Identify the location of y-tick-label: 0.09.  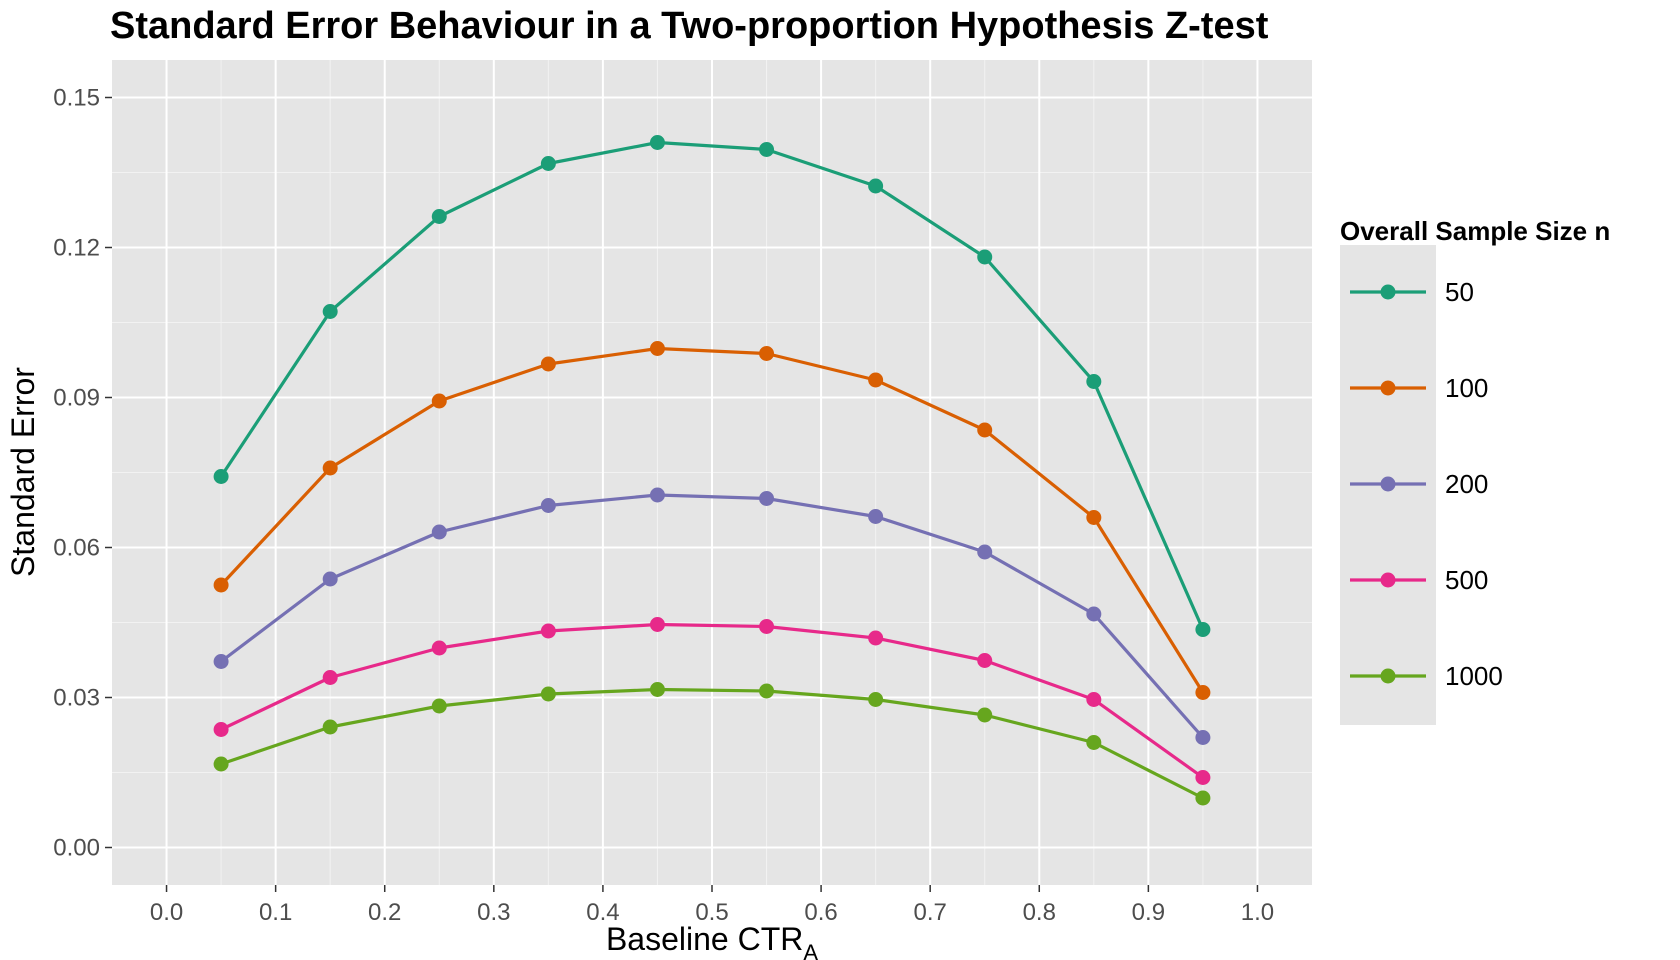
(76, 398).